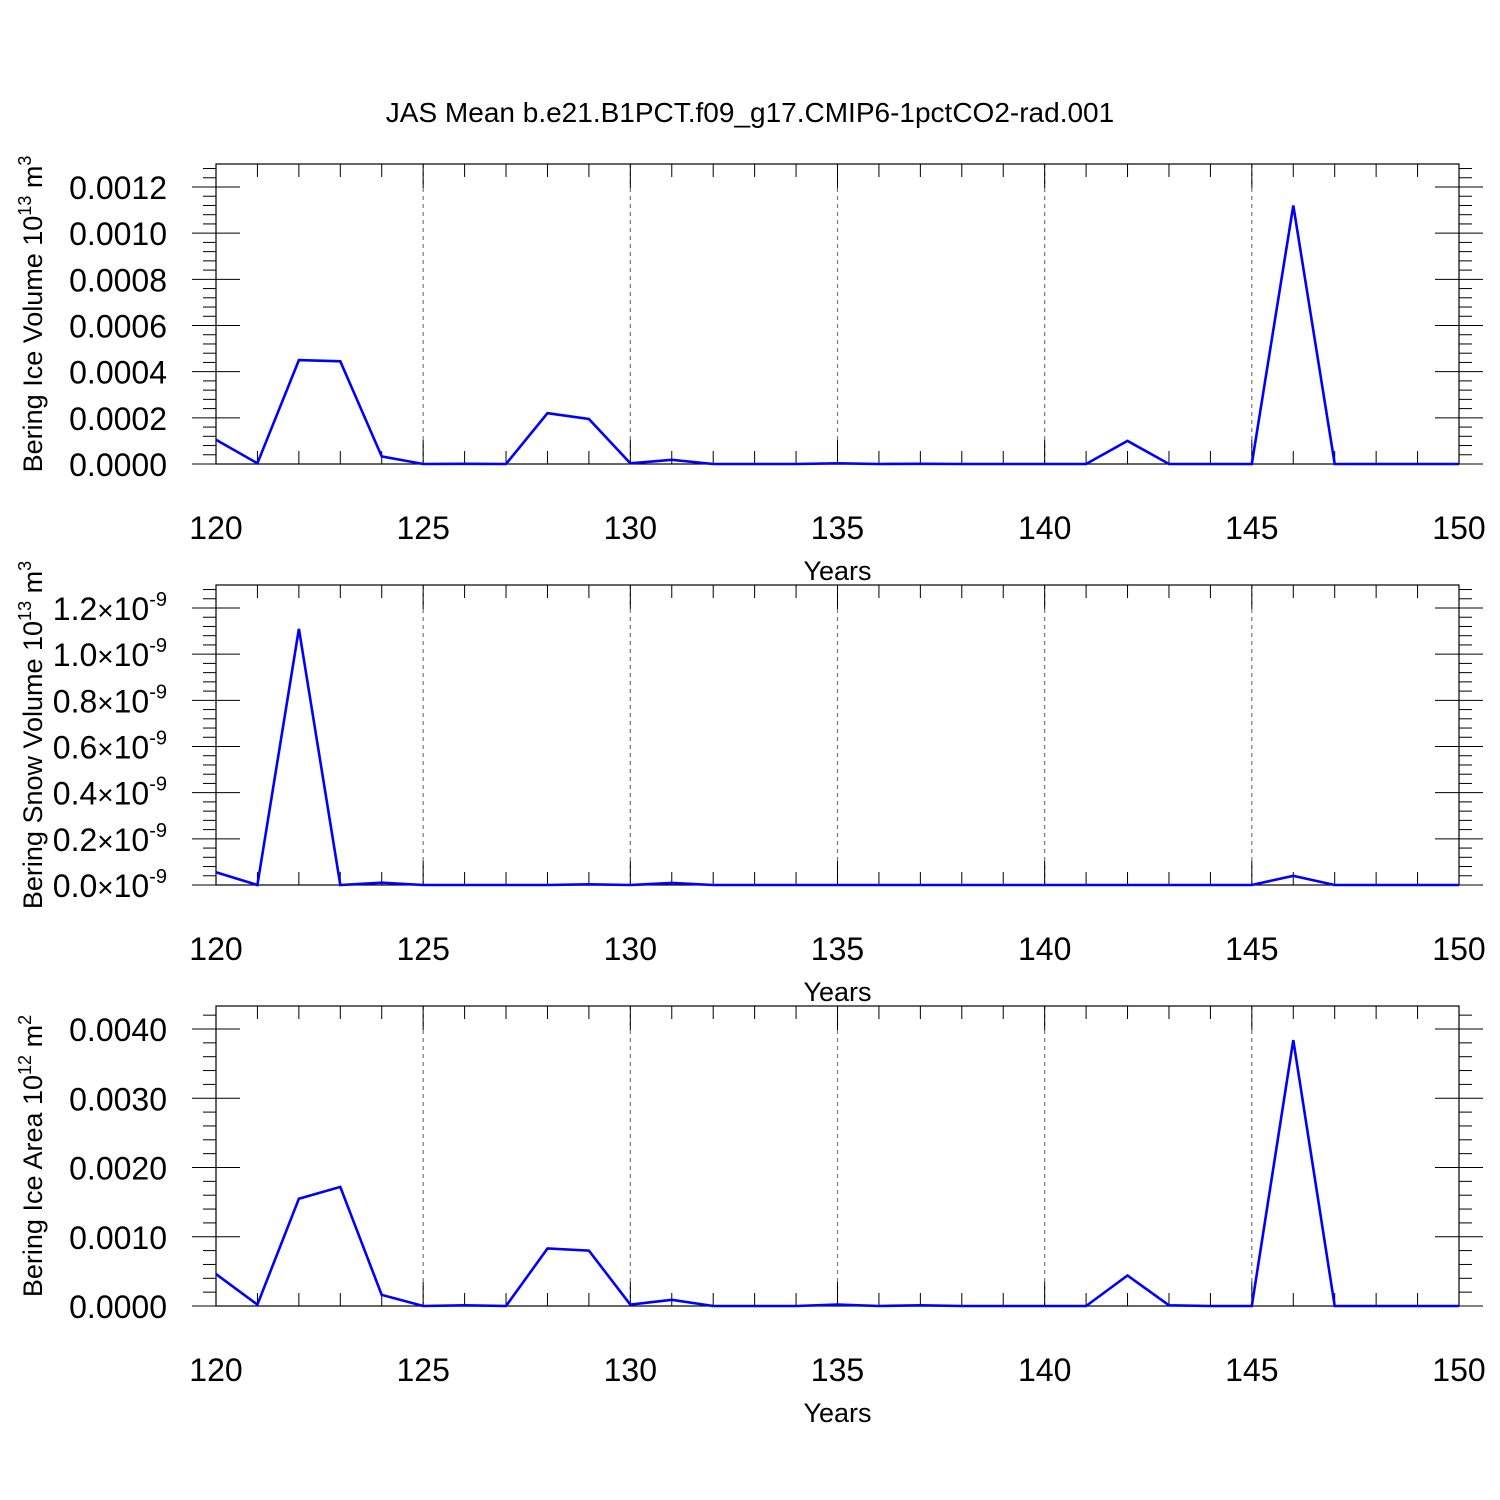 The width and height of the screenshot is (1500, 1500). I want to click on y-axis-label-text: Bering Ice Volume 10, so click(33, 344).